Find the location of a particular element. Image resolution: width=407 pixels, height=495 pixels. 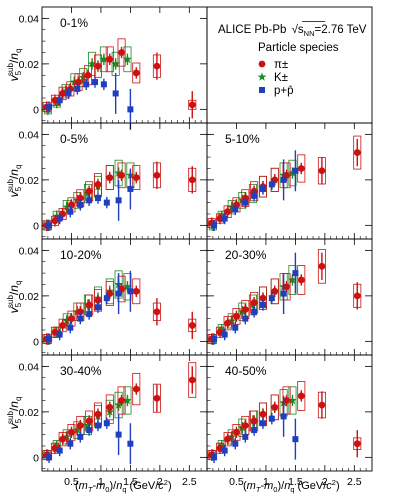

panel-label: 20-30% is located at coordinates (246, 255).